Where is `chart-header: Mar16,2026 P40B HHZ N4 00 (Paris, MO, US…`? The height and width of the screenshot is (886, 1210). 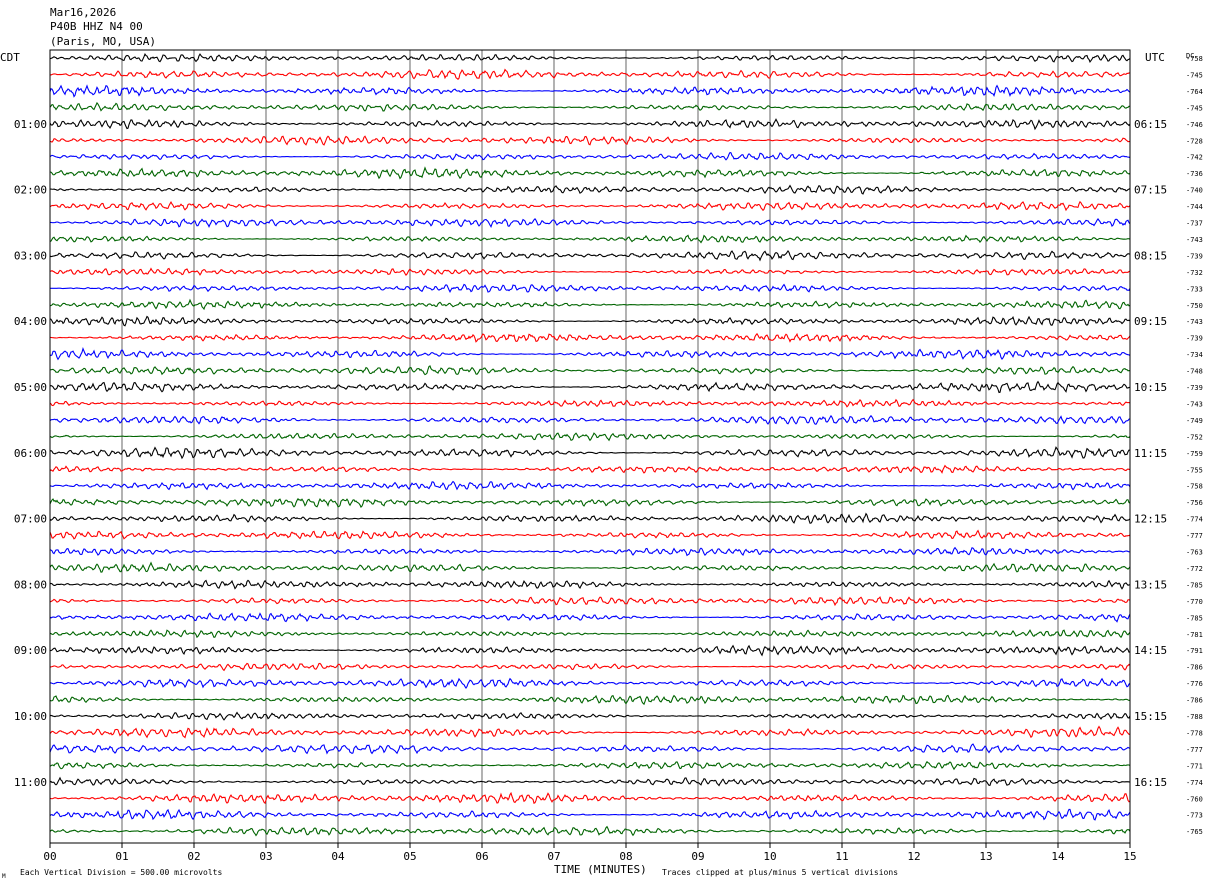
chart-header: Mar16,2026 P40B HHZ N4 00 (Paris, MO, US… is located at coordinates (103, 27).